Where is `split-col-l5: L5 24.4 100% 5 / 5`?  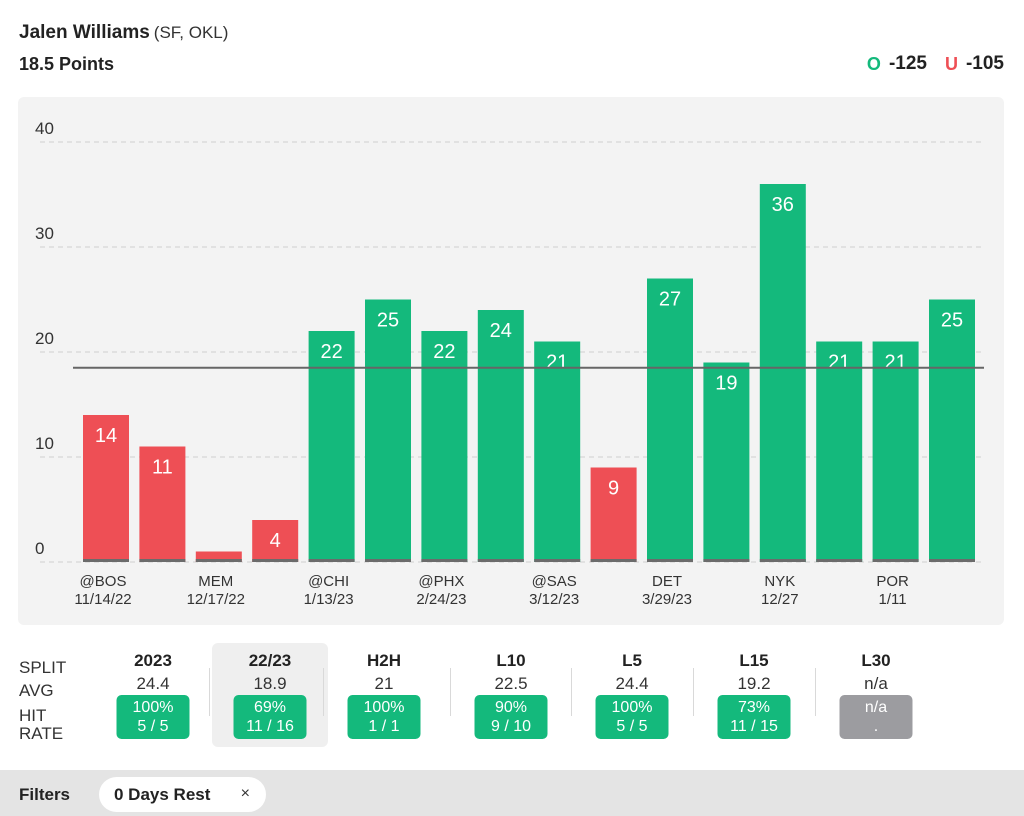
split-col-l5: L5 24.4 100% 5 / 5 is located at coordinates (632, 695).